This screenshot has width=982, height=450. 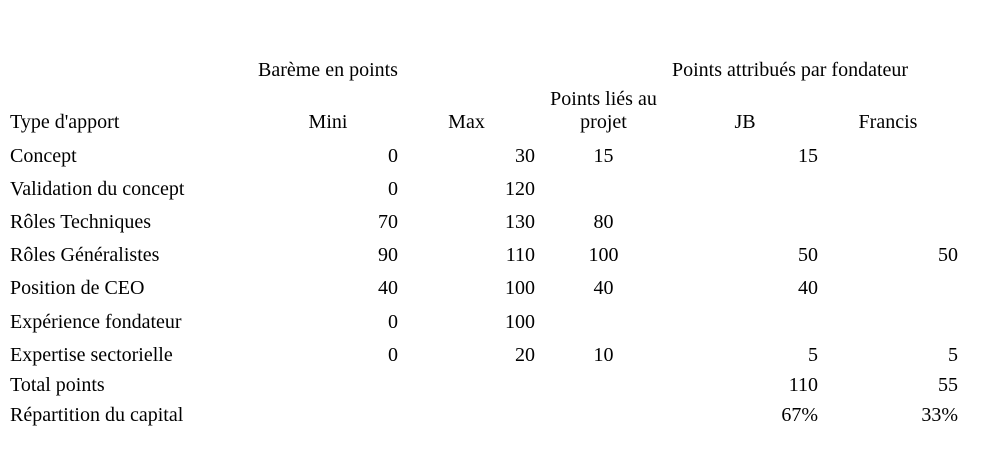 What do you see at coordinates (484, 251) in the screenshot?
I see `table-row: Rôles Généralistes 90 110 100 50 50` at bounding box center [484, 251].